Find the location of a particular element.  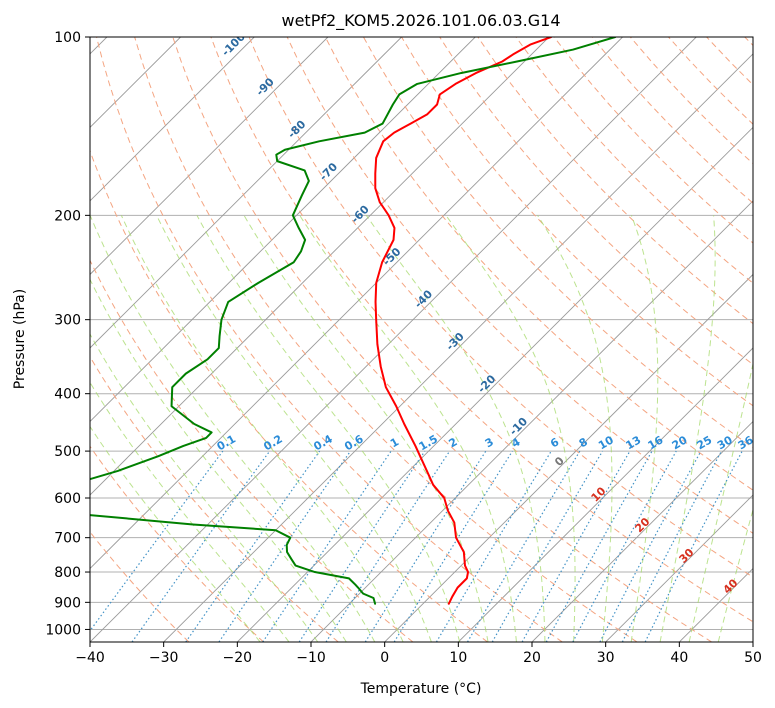

mixing-ratio-line-0.4 is located at coordinates (253, 546).